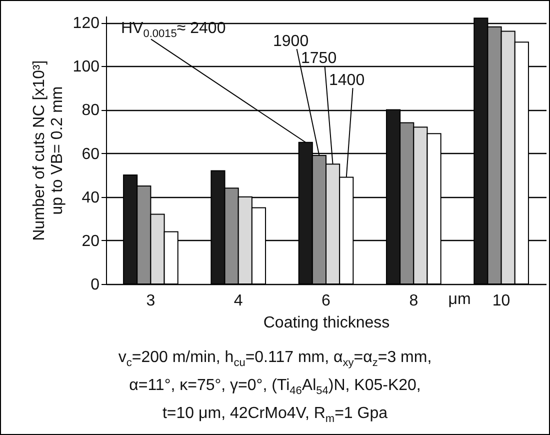 The image size is (550, 435). Describe the element at coordinates (501, 301) in the screenshot. I see `x-tick-label: 10` at that location.